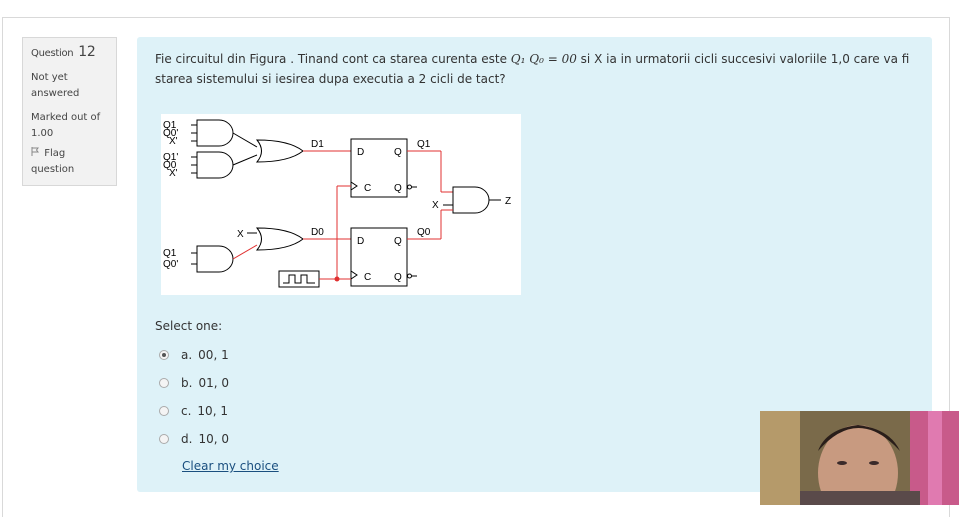  I want to click on question-number: Question 12, so click(69, 53).